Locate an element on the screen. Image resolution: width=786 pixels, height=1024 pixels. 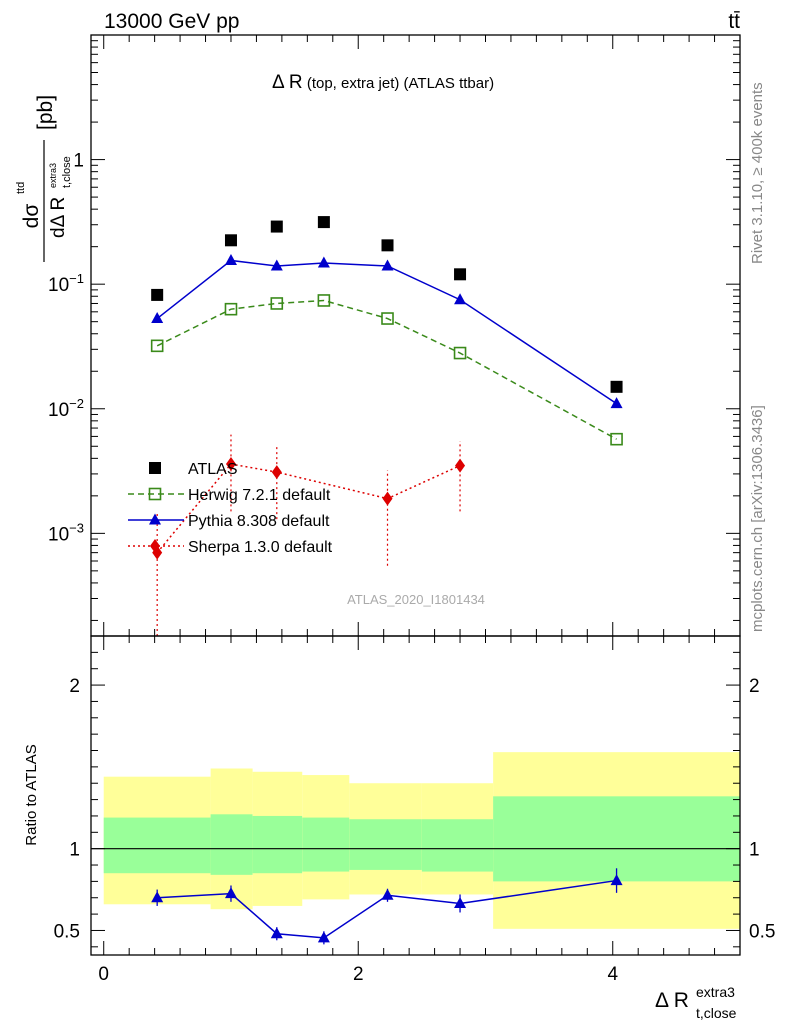
legend-entry-herwig: Herwig 7.2.1 default is located at coordinates (229, 495).